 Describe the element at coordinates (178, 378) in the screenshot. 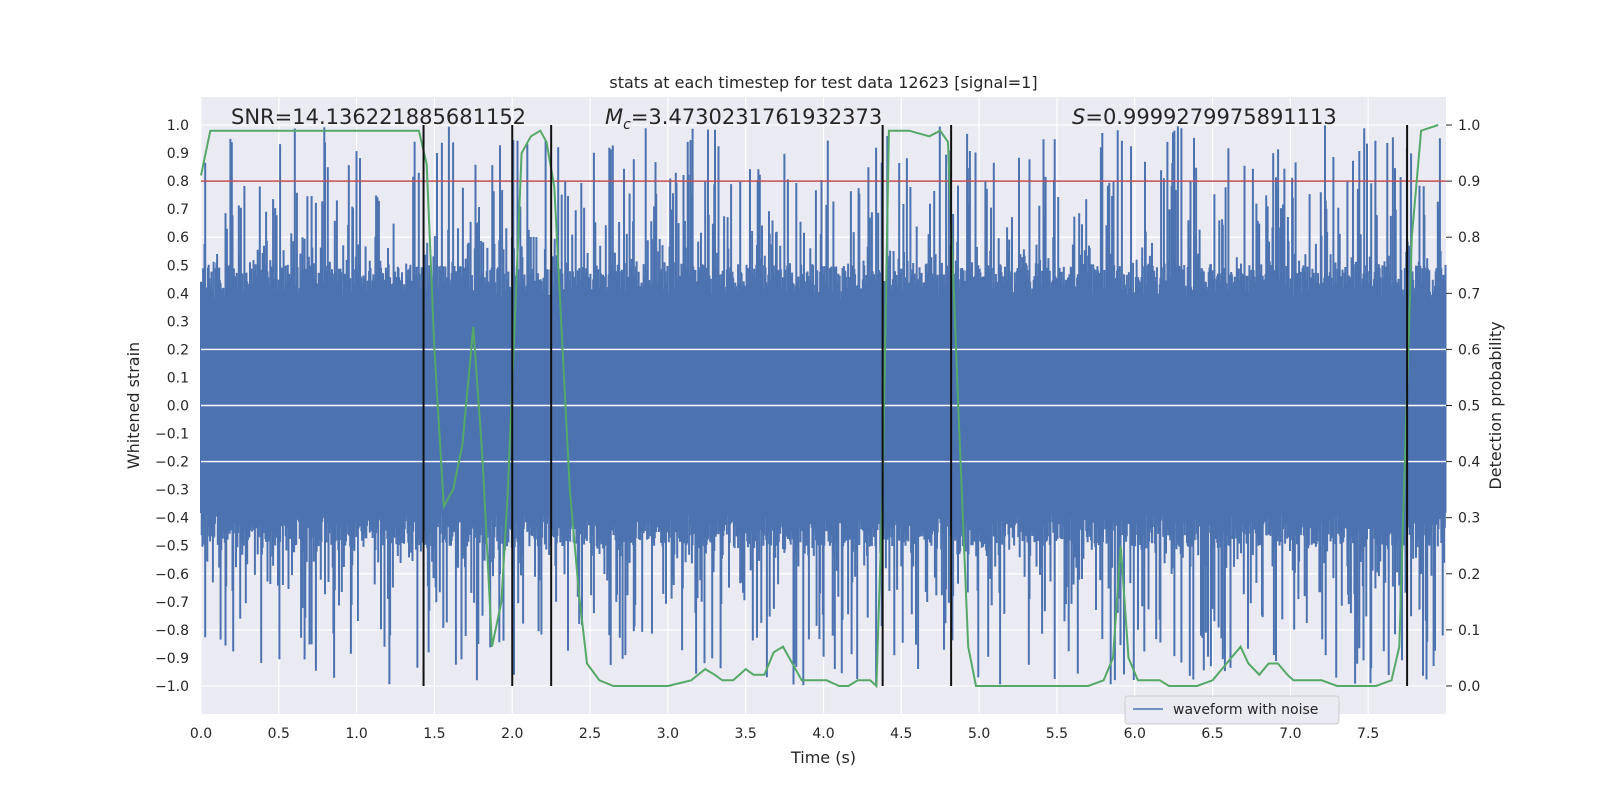

I see `y-tick-label: 0.1` at that location.